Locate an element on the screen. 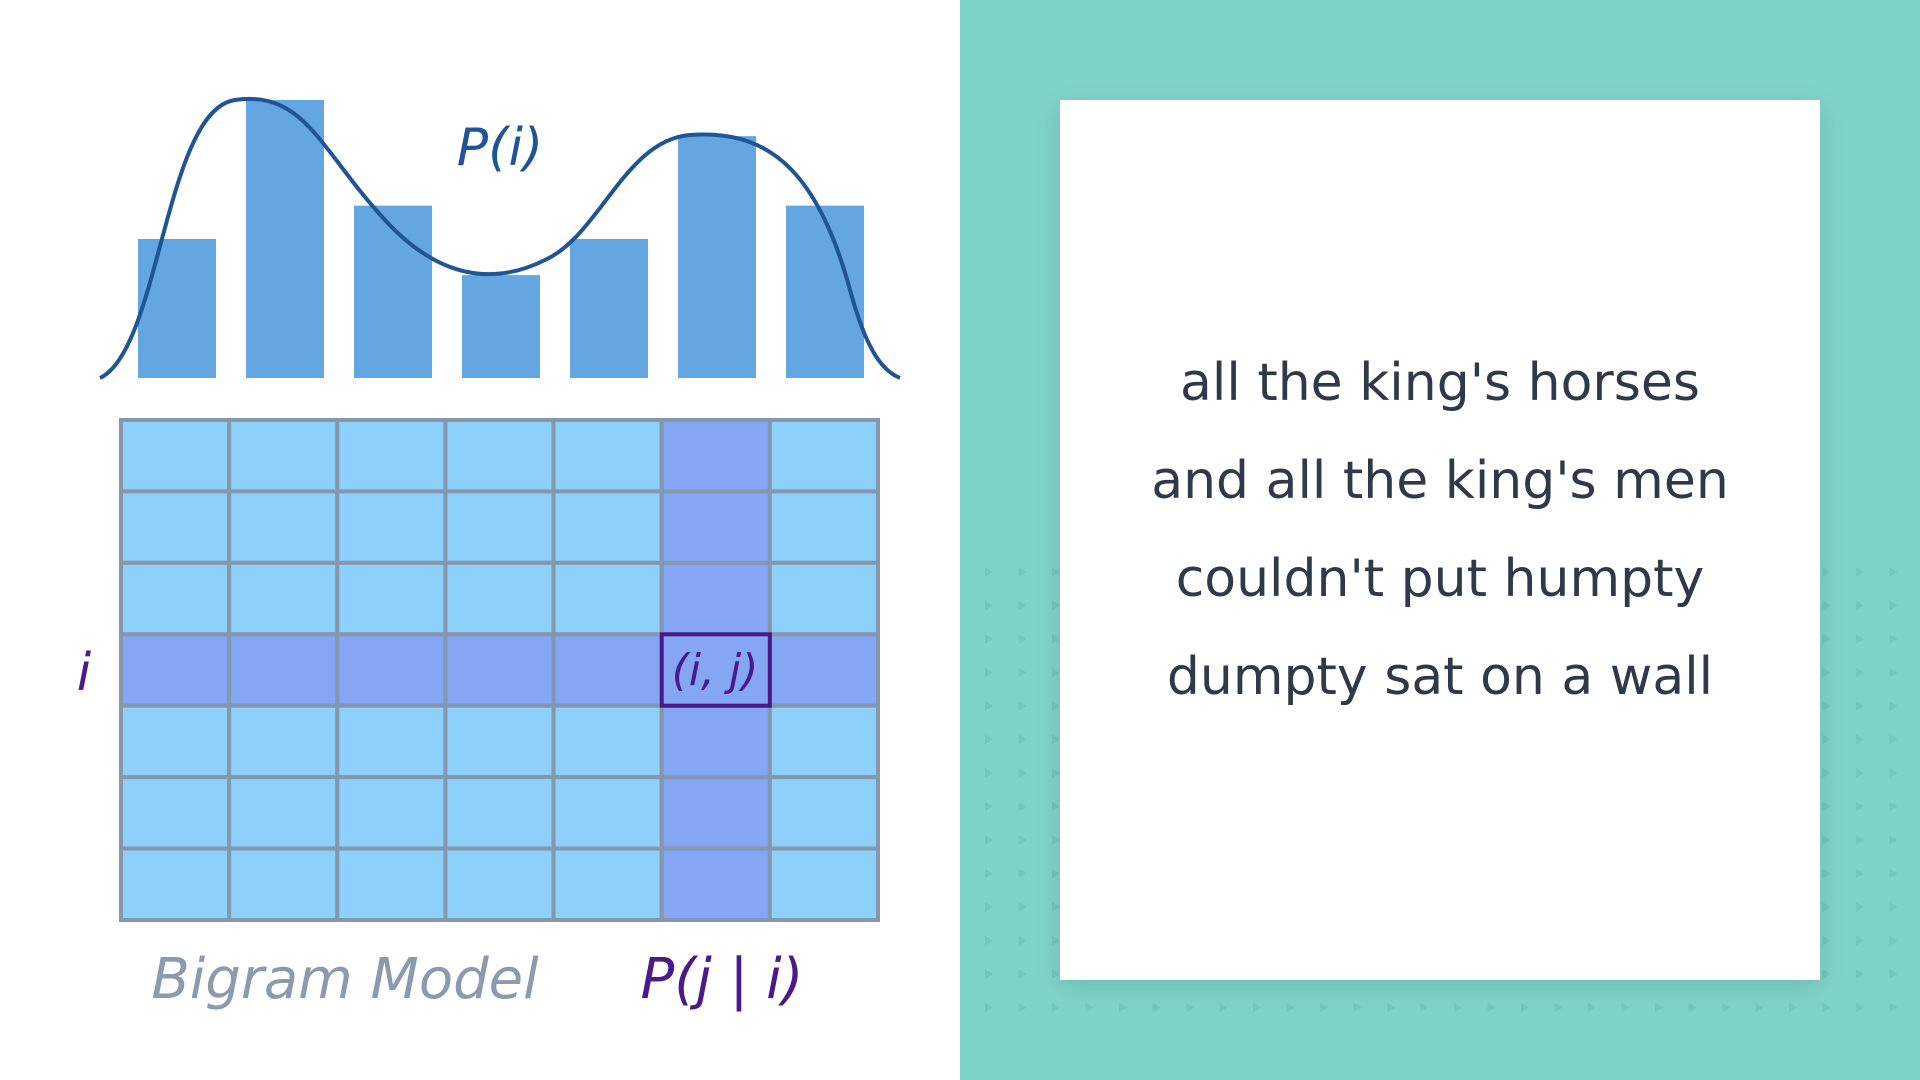 The height and width of the screenshot is (1080, 1920). quote-line-2: and all the king's men is located at coordinates (1440, 481).